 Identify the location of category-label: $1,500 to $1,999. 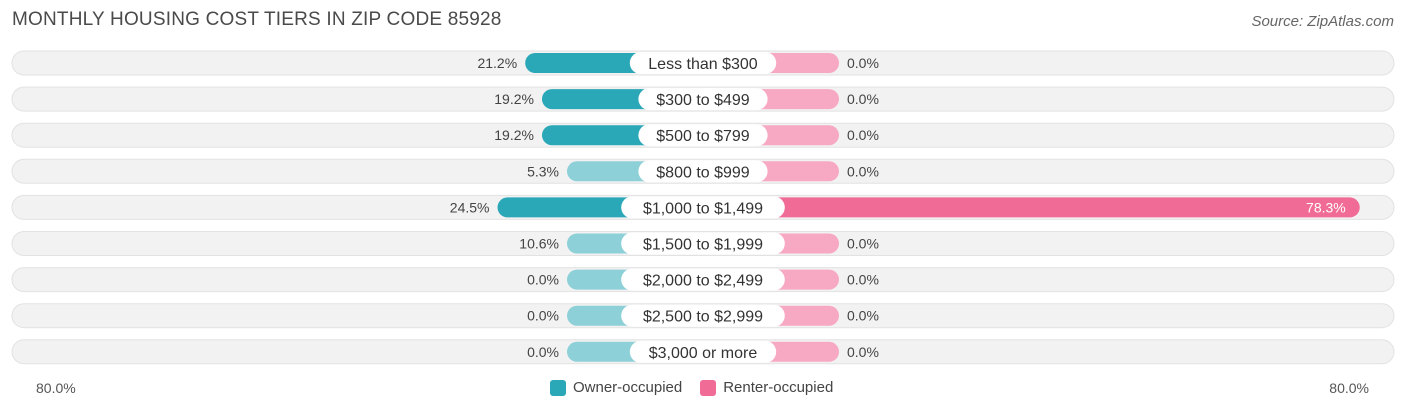
(703, 245).